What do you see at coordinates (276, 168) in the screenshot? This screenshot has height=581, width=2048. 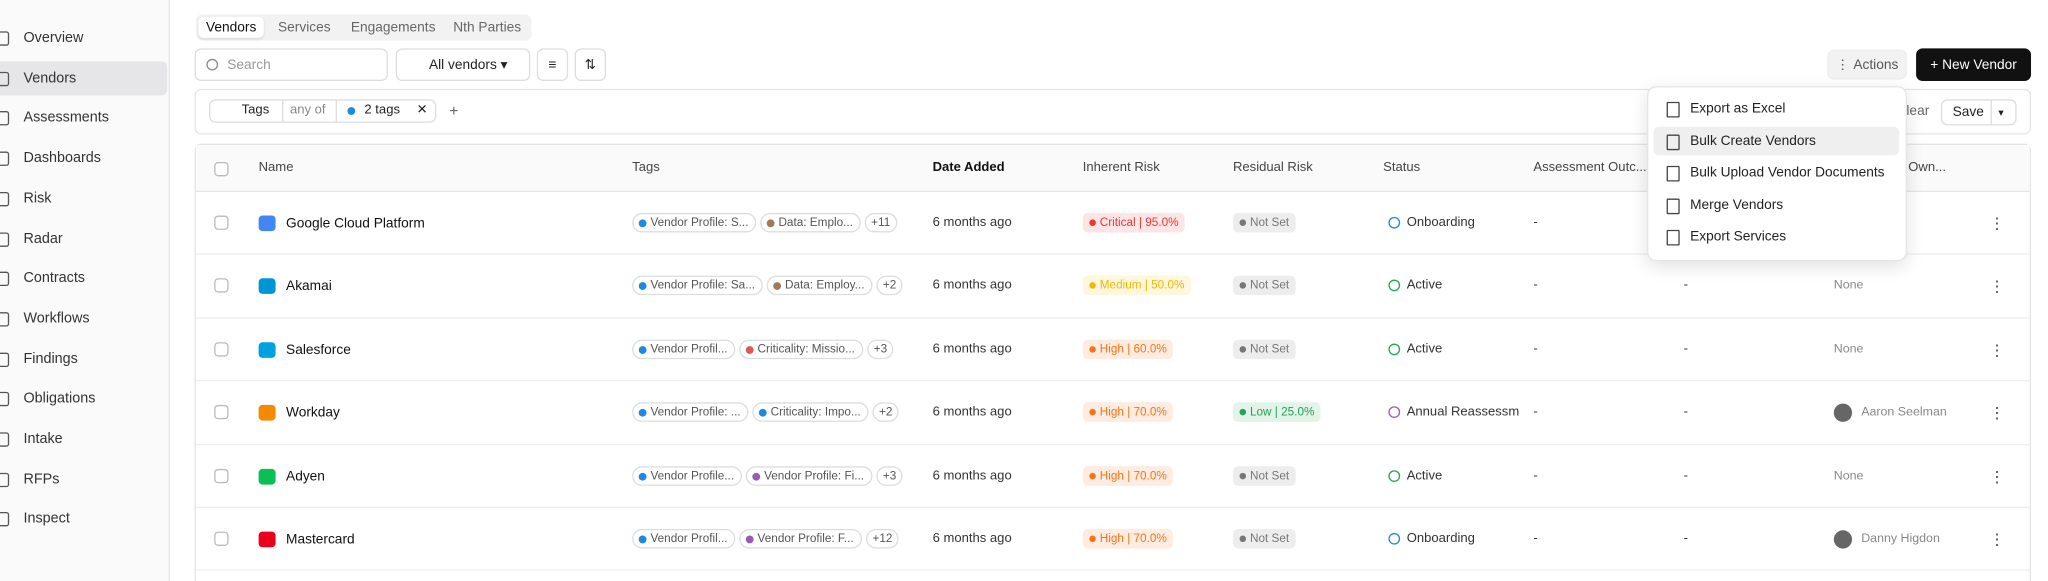 I see `column-header: Name` at bounding box center [276, 168].